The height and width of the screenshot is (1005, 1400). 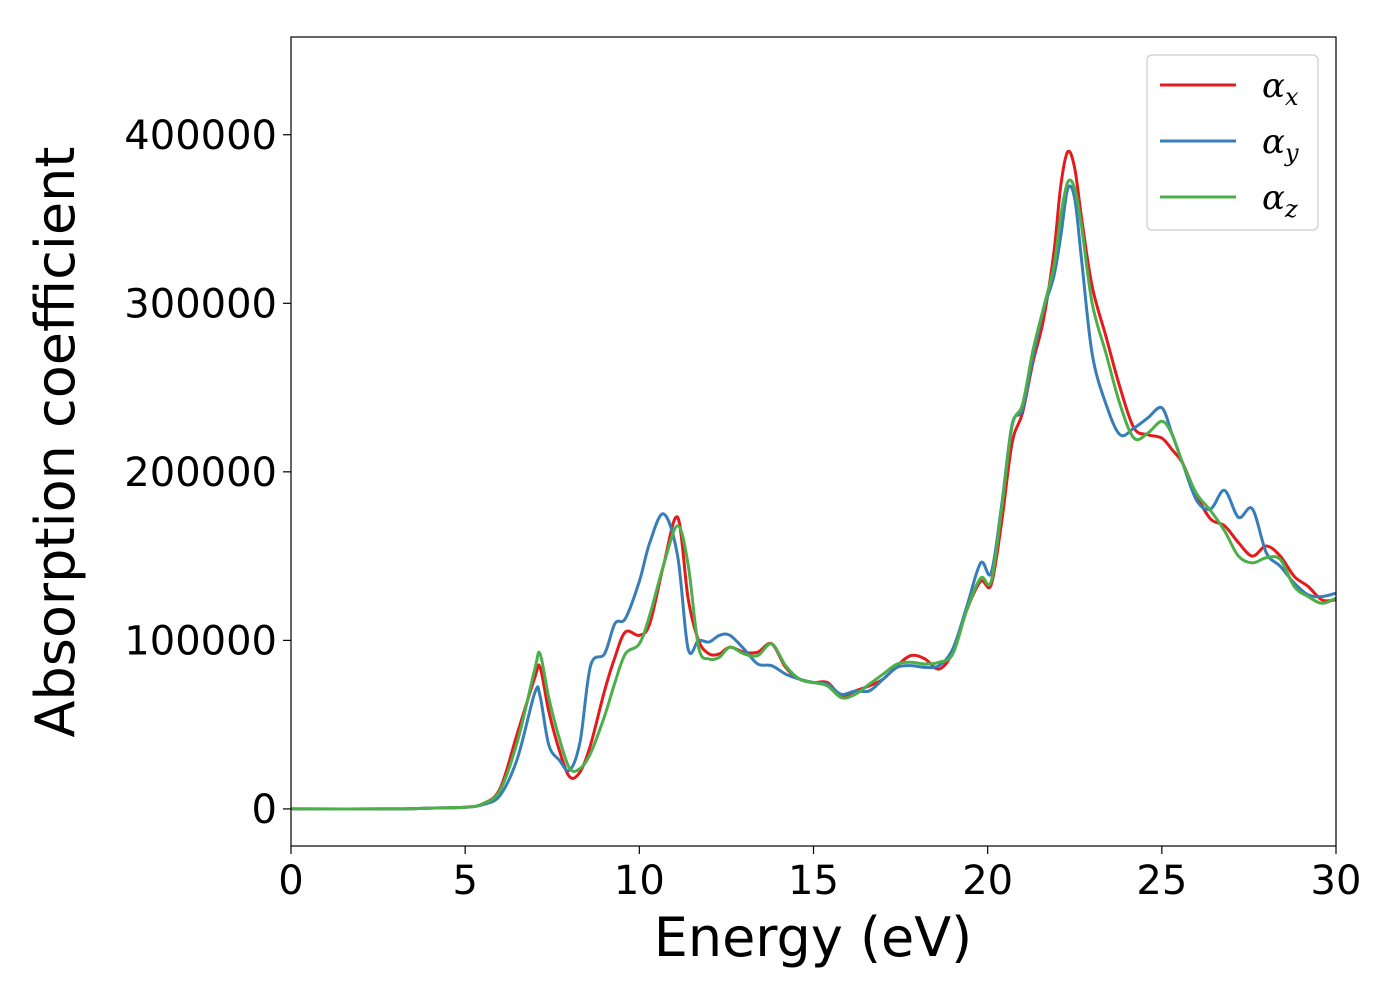 What do you see at coordinates (813, 881) in the screenshot?
I see `x-tick-label: 15` at bounding box center [813, 881].